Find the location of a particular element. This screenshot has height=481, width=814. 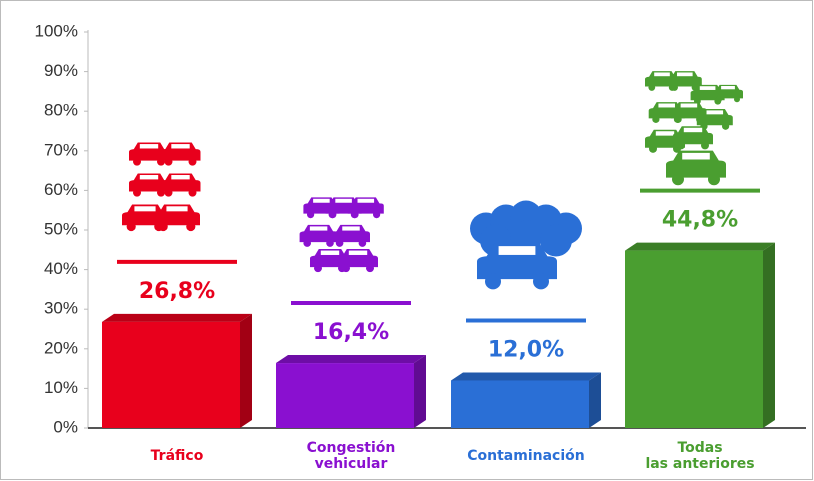

y-tick-label: 100% is located at coordinates (56, 30).